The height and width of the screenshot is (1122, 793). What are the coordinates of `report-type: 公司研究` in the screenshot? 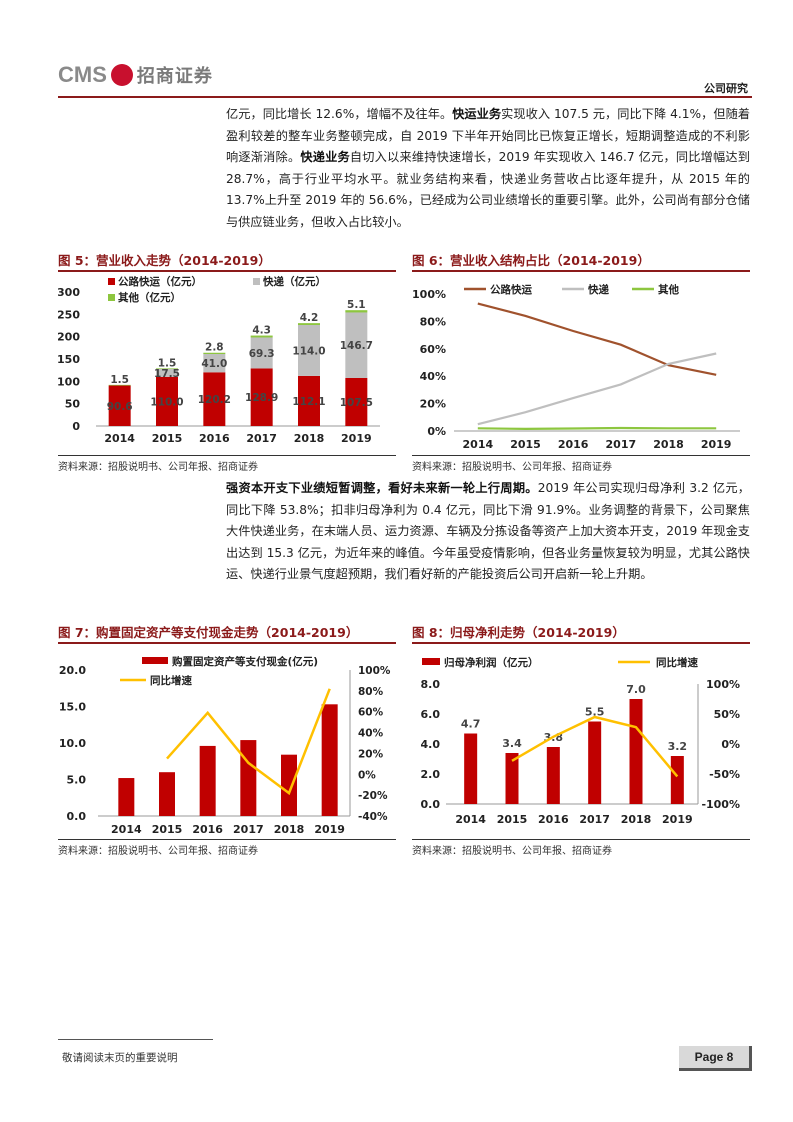 It's located at (726, 88).